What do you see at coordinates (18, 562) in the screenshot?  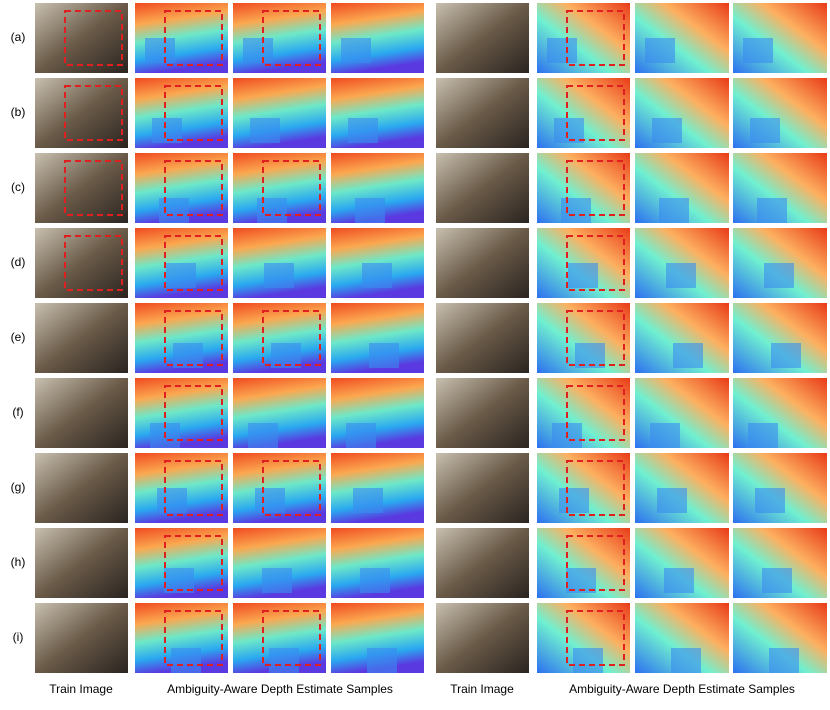 I see `row-label: (h)` at bounding box center [18, 562].